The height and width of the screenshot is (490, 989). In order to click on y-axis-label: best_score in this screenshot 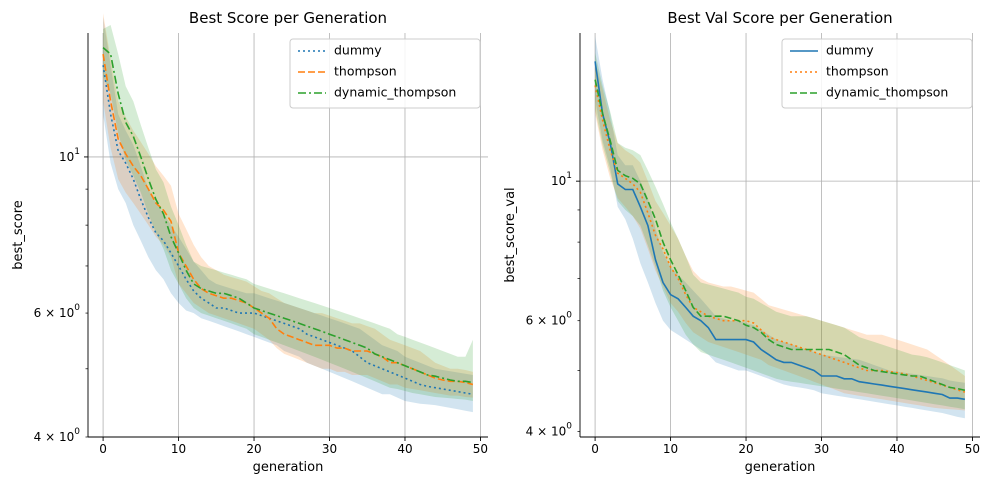, I will do `click(18, 235)`.